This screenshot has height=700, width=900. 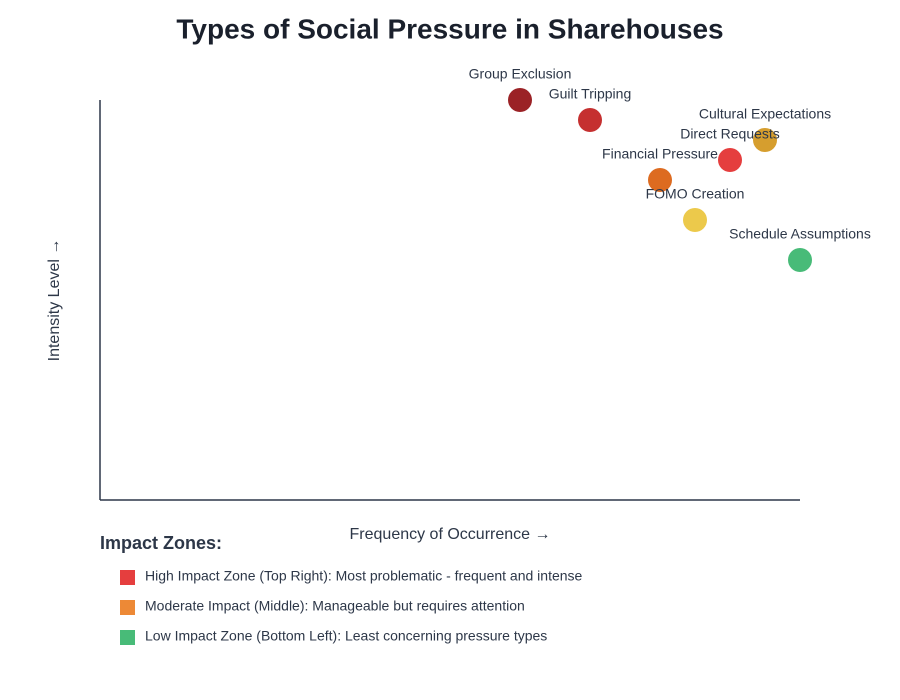 I want to click on chart-title: Types of Social Pressure in Sharehouses, so click(x=449, y=28).